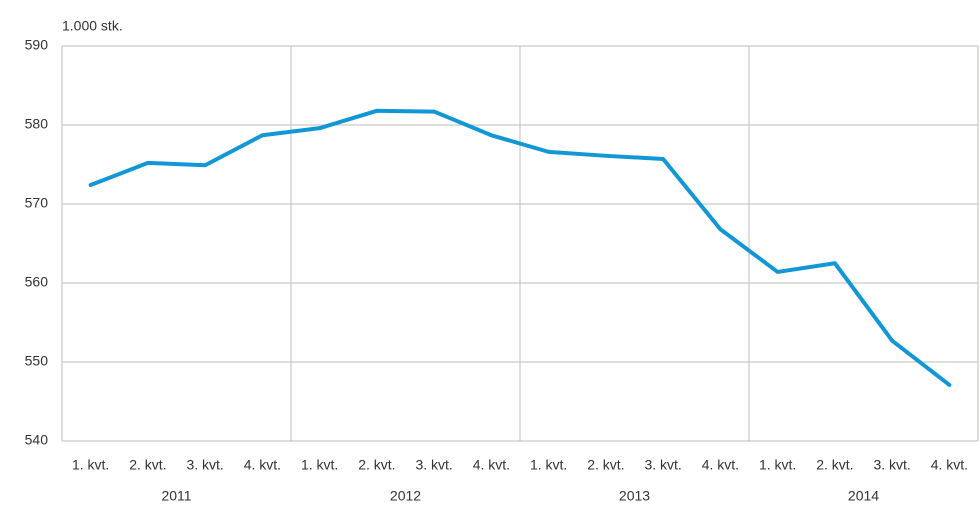 The width and height of the screenshot is (979, 508). What do you see at coordinates (92, 26) in the screenshot?
I see `unit-label: 1.000 stk.` at bounding box center [92, 26].